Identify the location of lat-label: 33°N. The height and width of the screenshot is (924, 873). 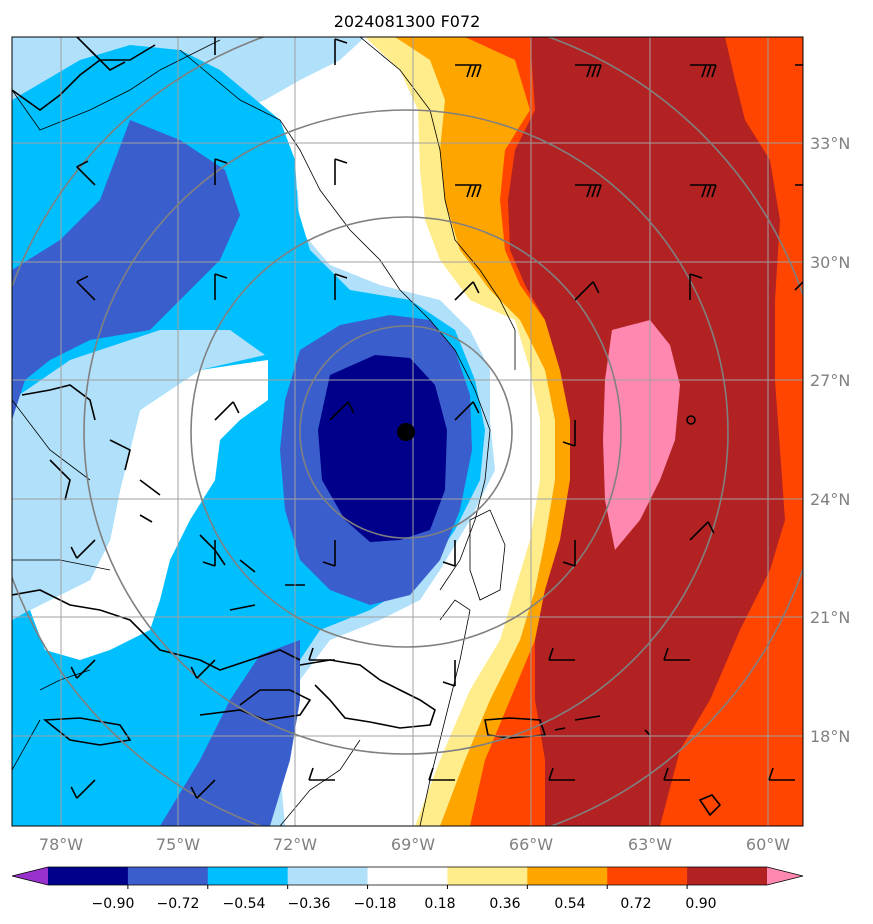
(830, 143).